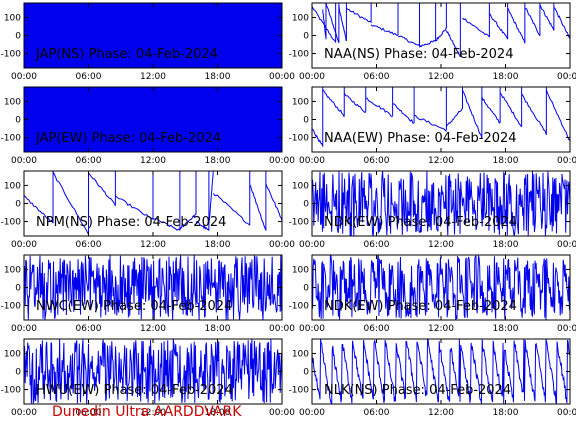  What do you see at coordinates (420, 138) in the screenshot?
I see `chart-title: NAA(EW) Phase: 04-Feb-2024` at bounding box center [420, 138].